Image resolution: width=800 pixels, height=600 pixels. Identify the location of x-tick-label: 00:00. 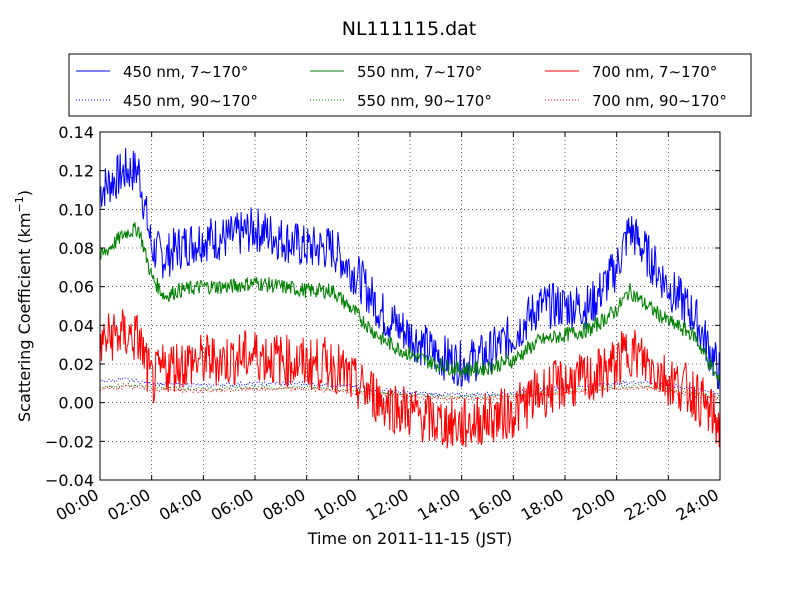
(77, 505).